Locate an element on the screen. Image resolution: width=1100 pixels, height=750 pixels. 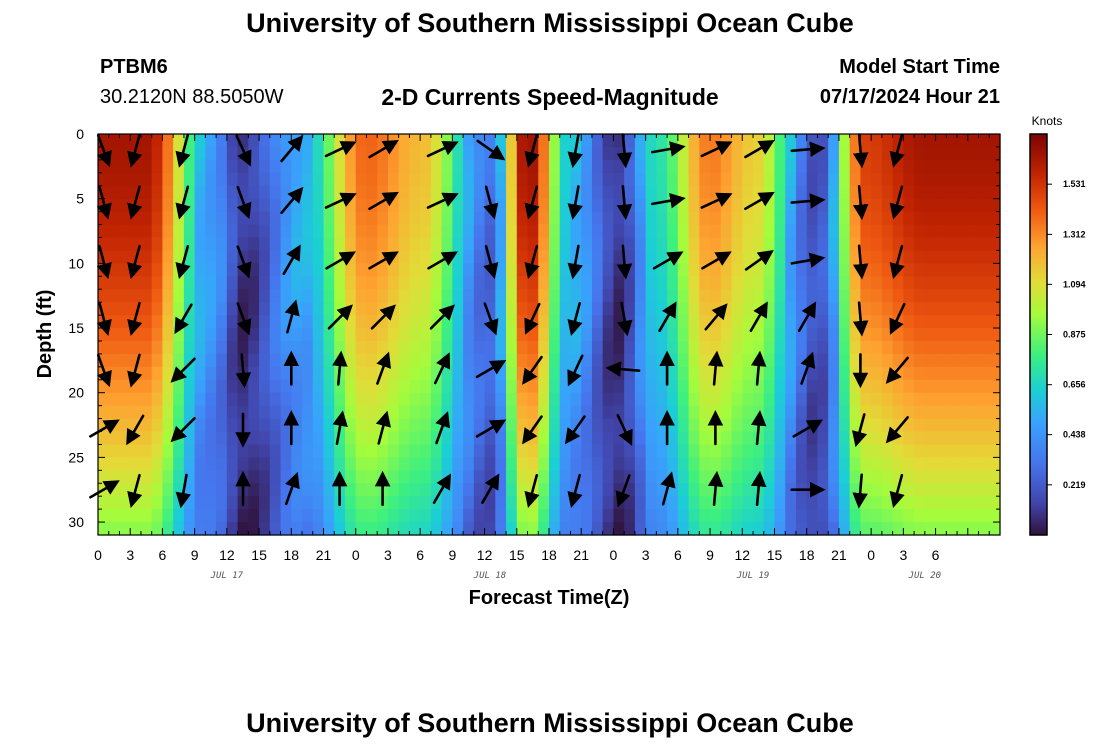
model-start-label: Model Start Time is located at coordinates (919, 67).